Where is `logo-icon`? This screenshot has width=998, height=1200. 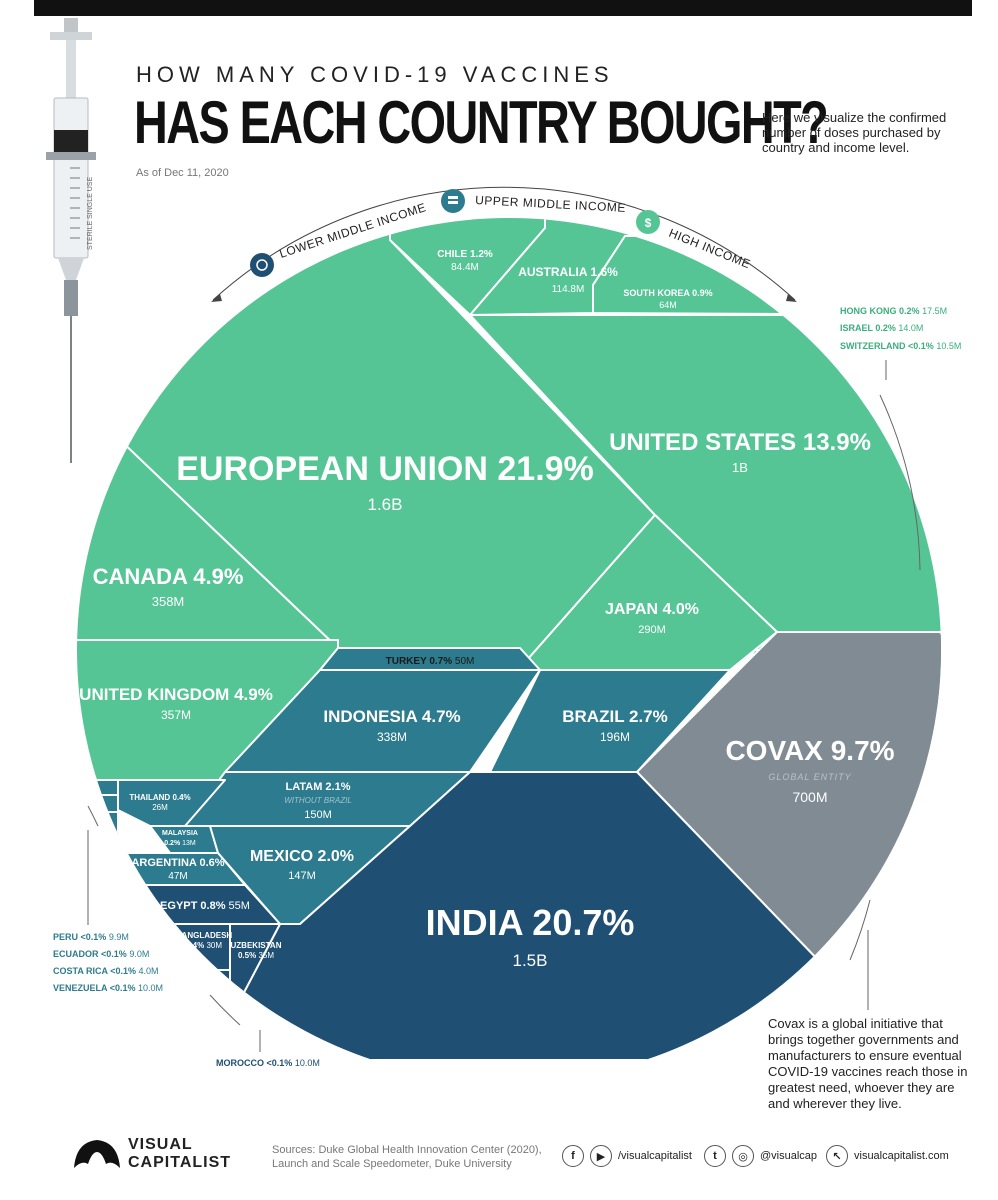
logo-icon is located at coordinates (97, 1154).